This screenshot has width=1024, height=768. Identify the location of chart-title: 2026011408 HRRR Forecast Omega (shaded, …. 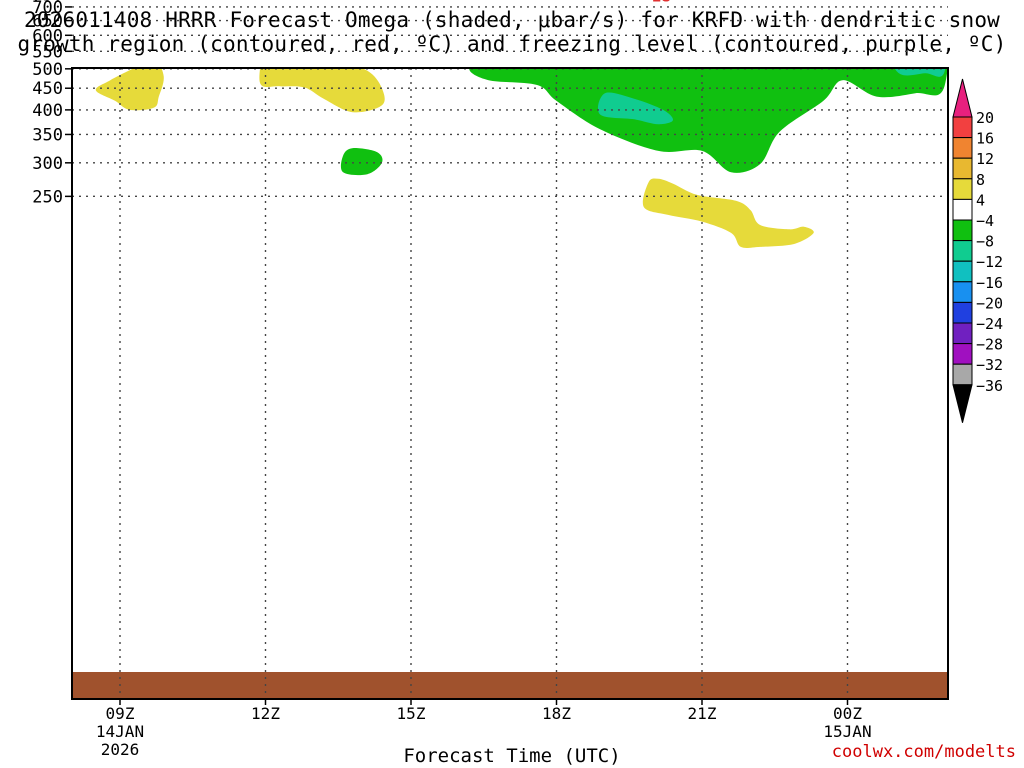
(512, 32).